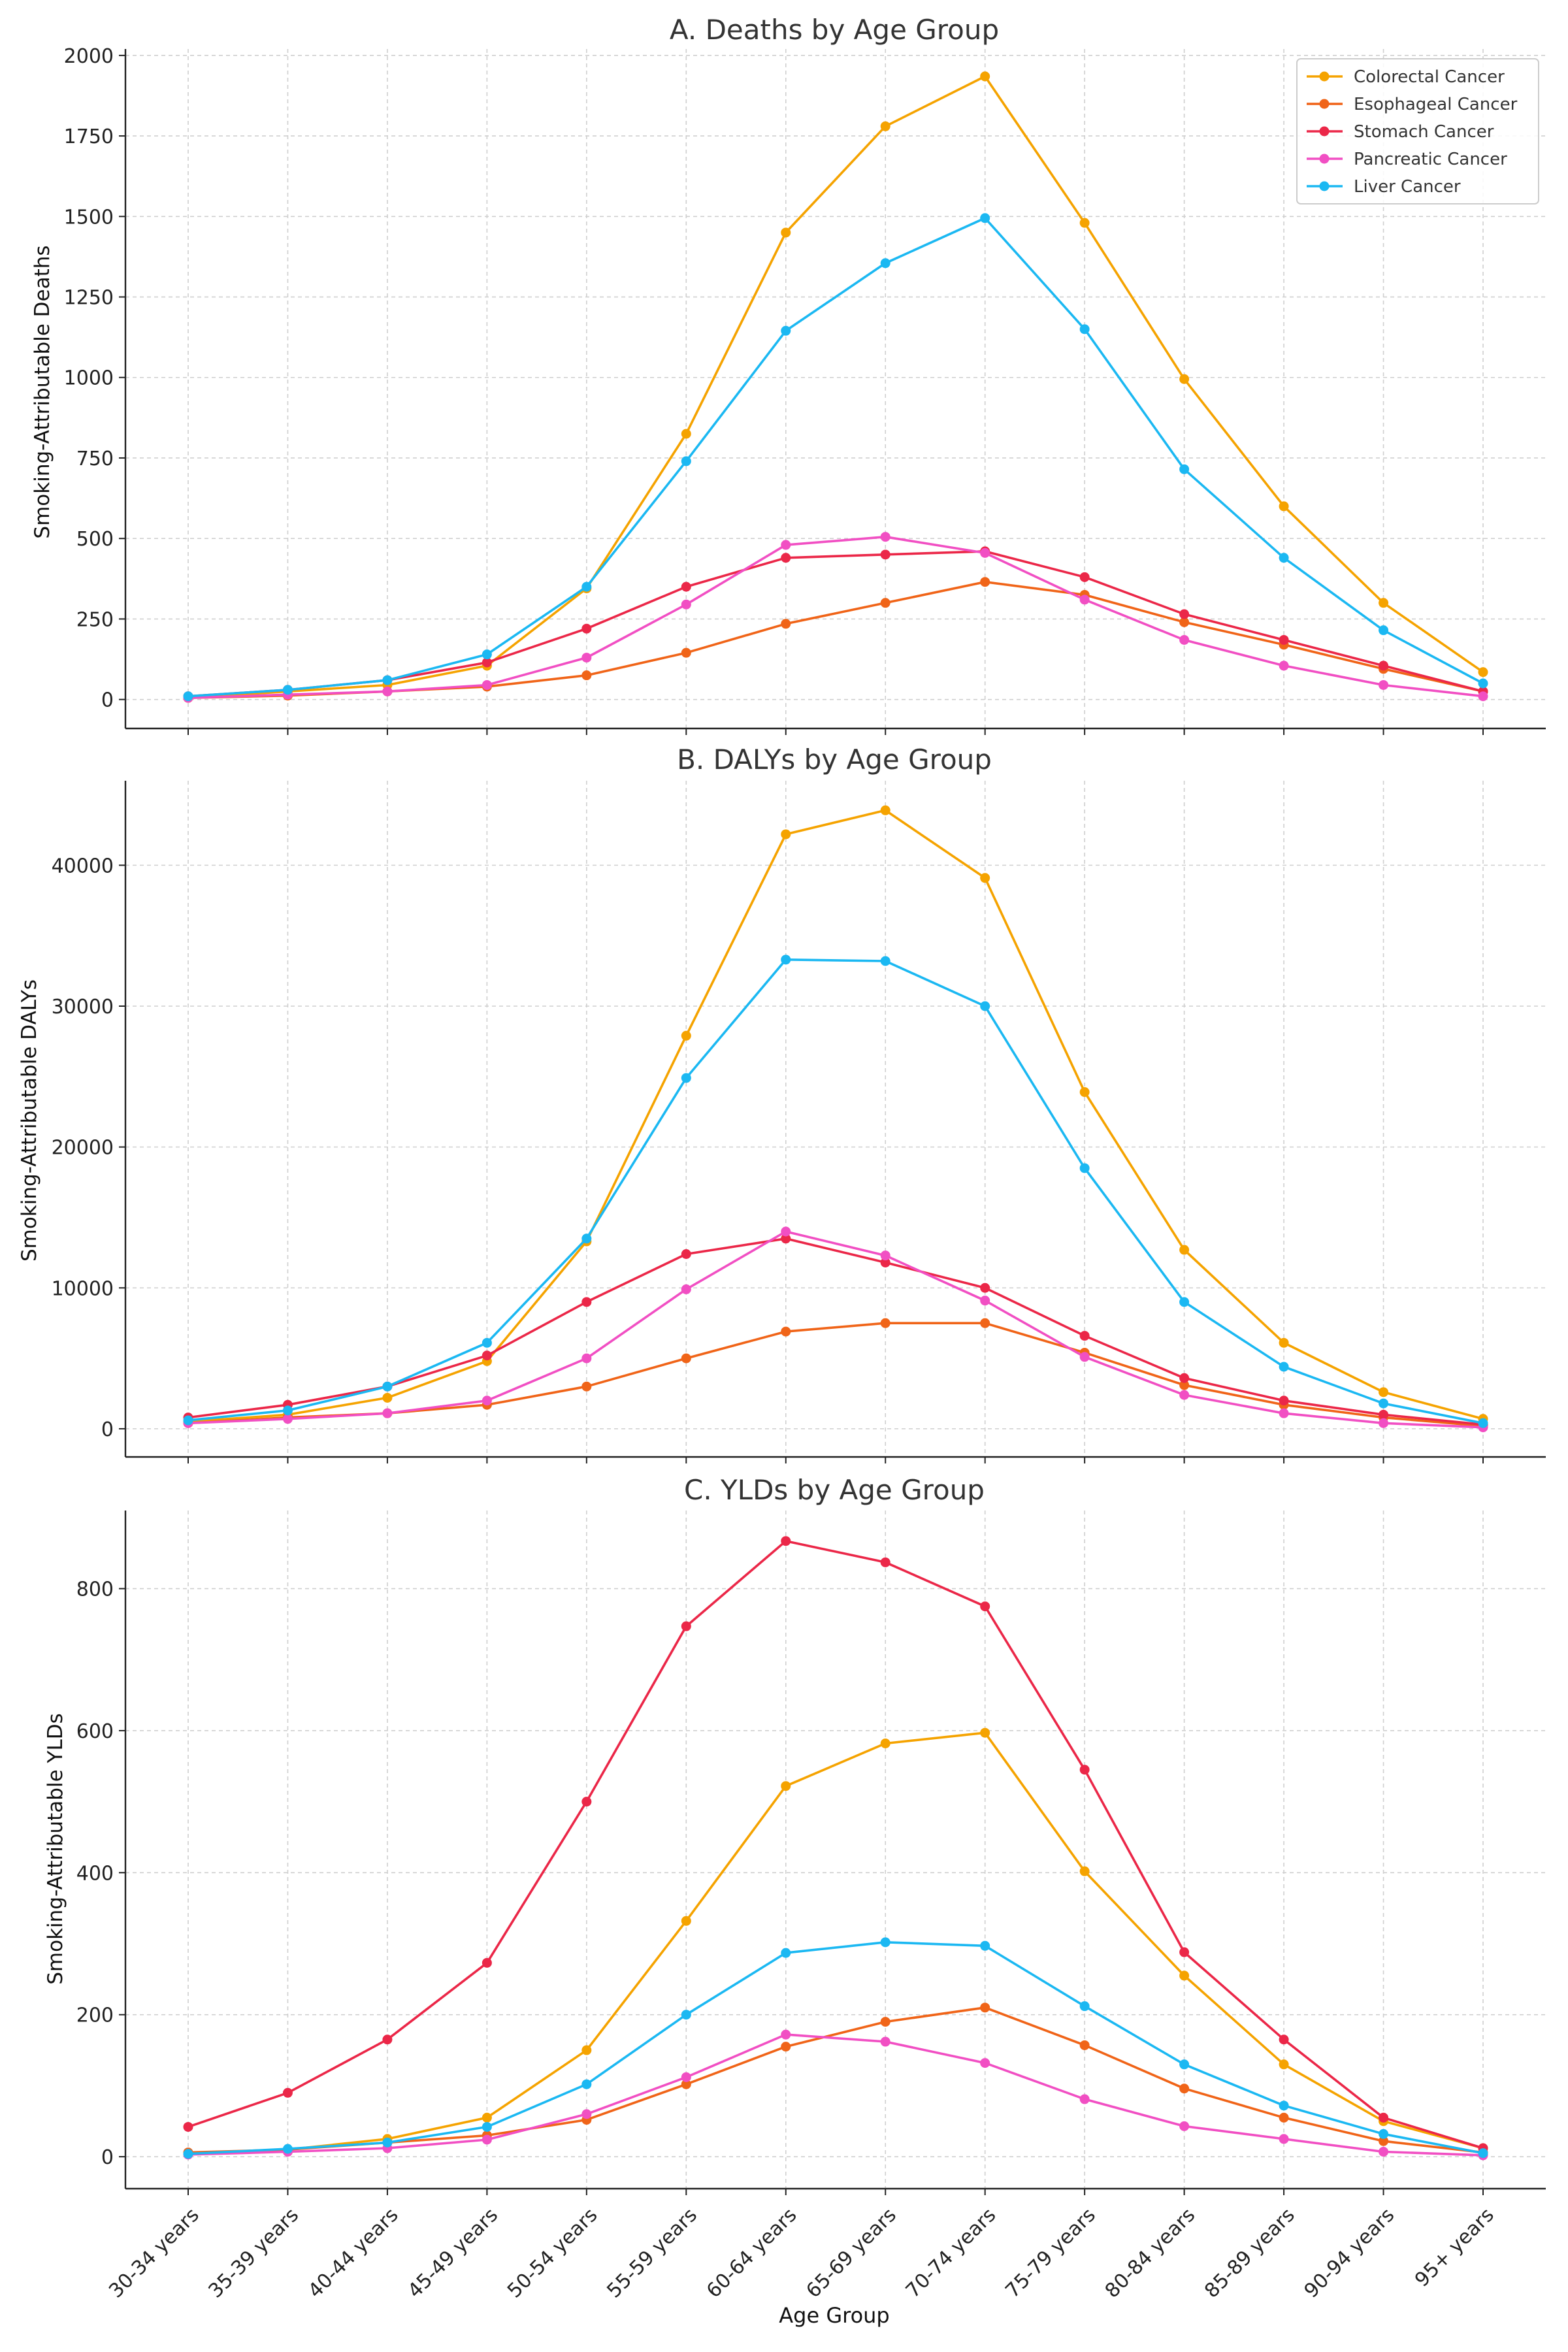 This screenshot has height=2352, width=1568. I want to click on legend-label: Pancreatic Cancer, so click(1430, 159).